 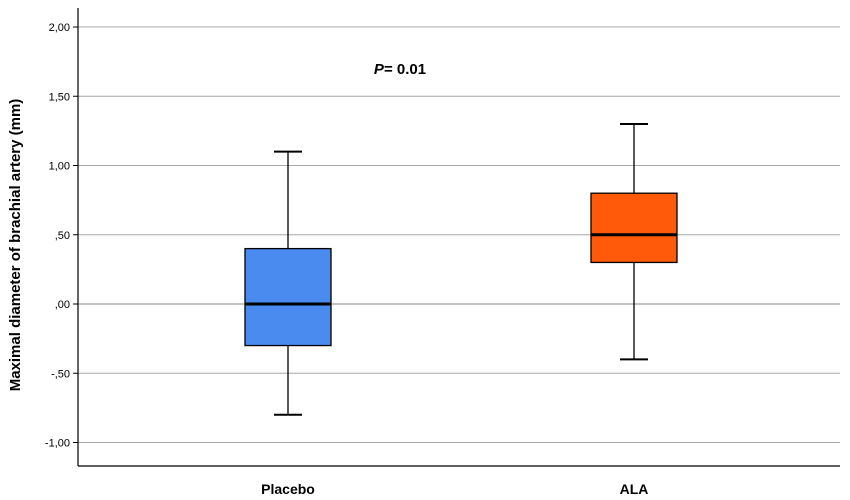 I want to click on y-tick-label: 1,00, so click(x=59, y=167).